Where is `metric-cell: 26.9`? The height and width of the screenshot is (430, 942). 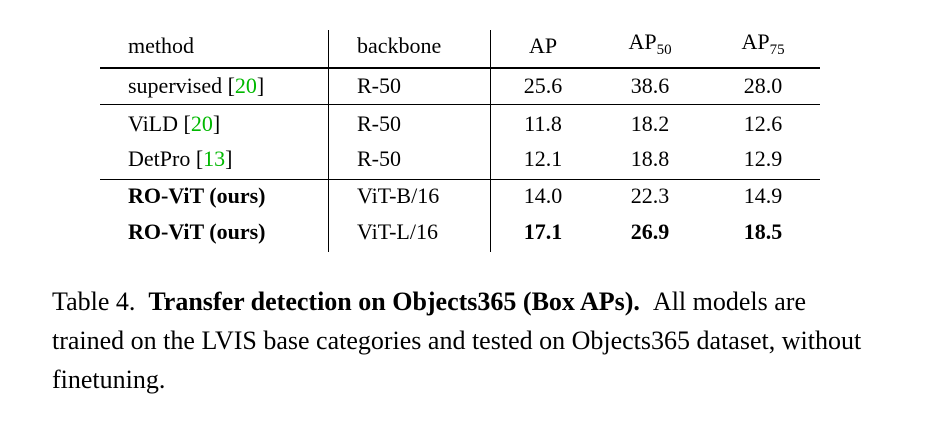 metric-cell: 26.9 is located at coordinates (650, 231).